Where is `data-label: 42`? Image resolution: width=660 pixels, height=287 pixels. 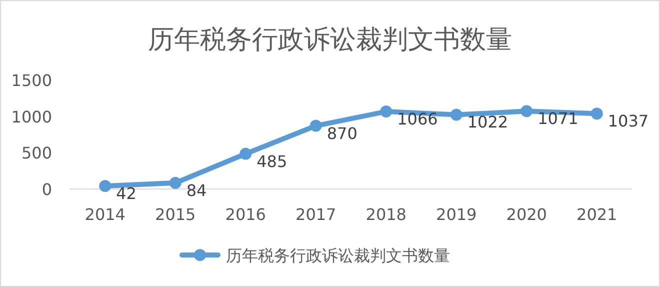 data-label: 42 is located at coordinates (126, 193).